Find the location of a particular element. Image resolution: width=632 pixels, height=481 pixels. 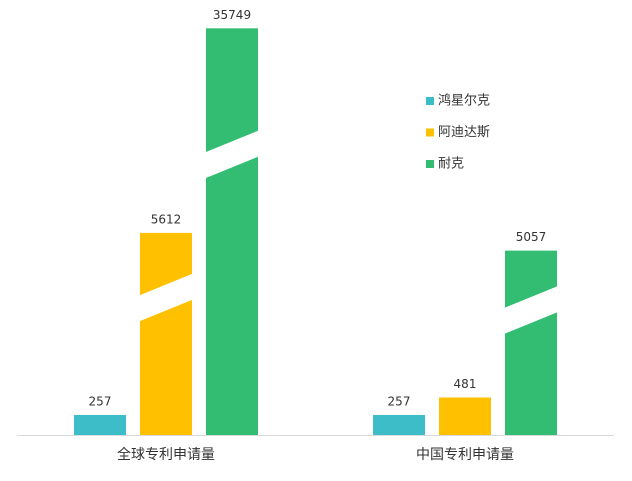

value-label: 5612 is located at coordinates (166, 219).